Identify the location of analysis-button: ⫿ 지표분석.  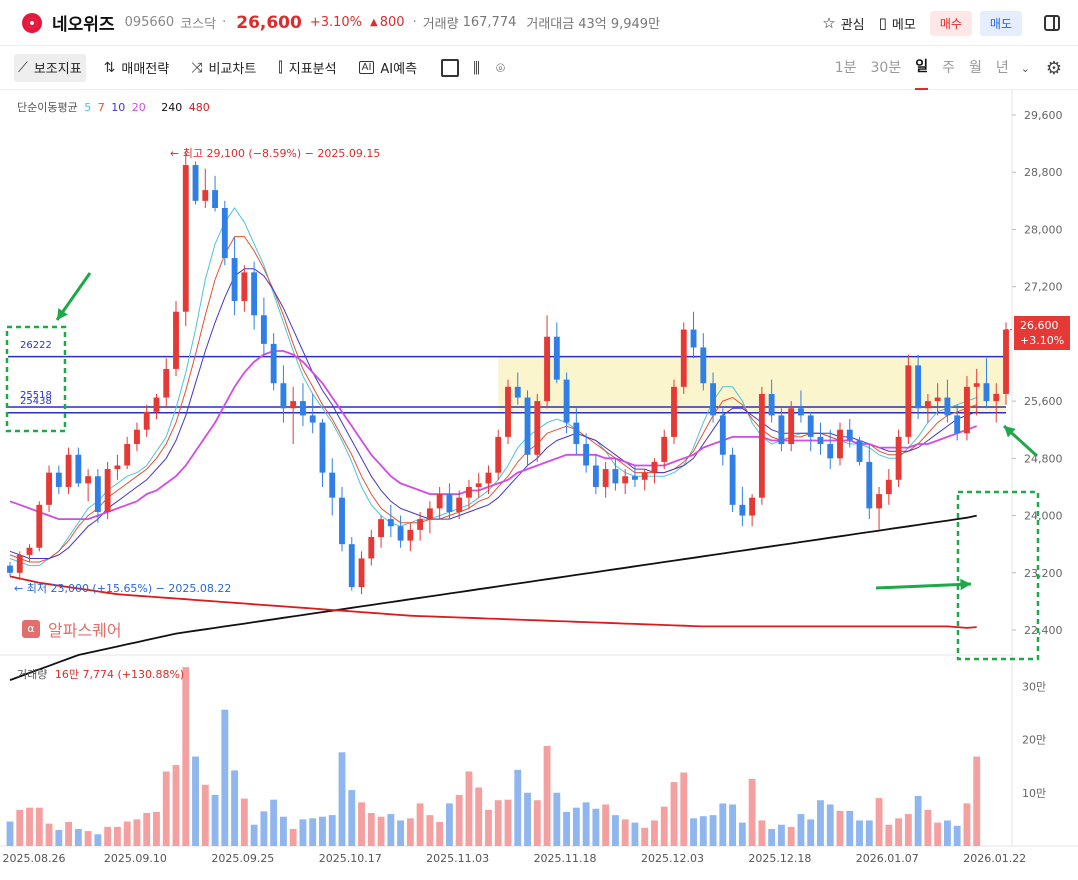
(307, 68).